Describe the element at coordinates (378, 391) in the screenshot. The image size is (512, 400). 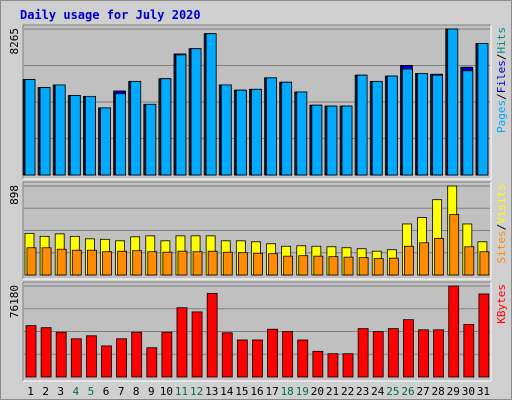
I see `x-tick-label-day-24: 24` at that location.